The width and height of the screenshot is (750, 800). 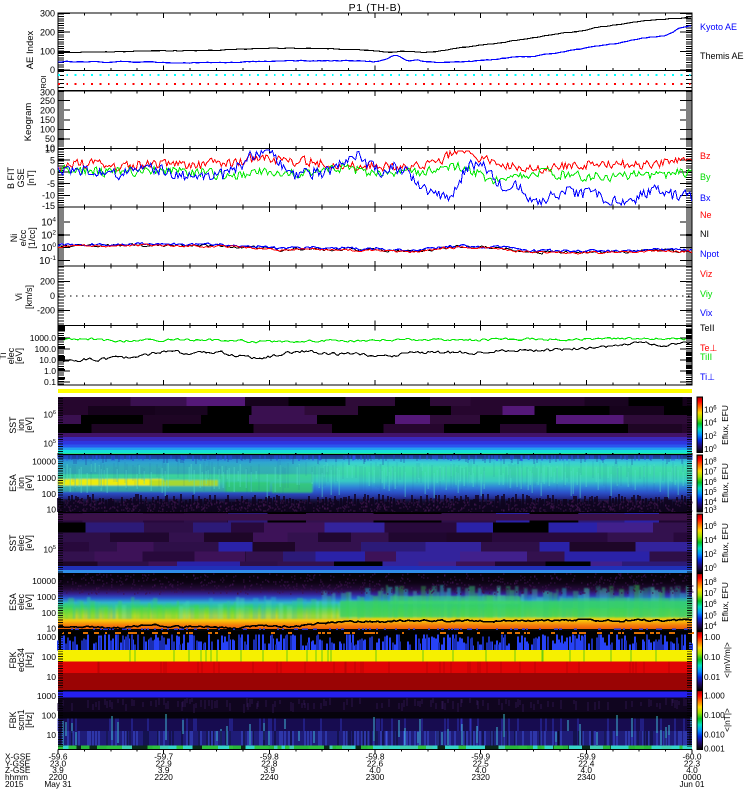 What do you see at coordinates (722, 56) in the screenshot?
I see `svg-text: Themis AE` at bounding box center [722, 56].